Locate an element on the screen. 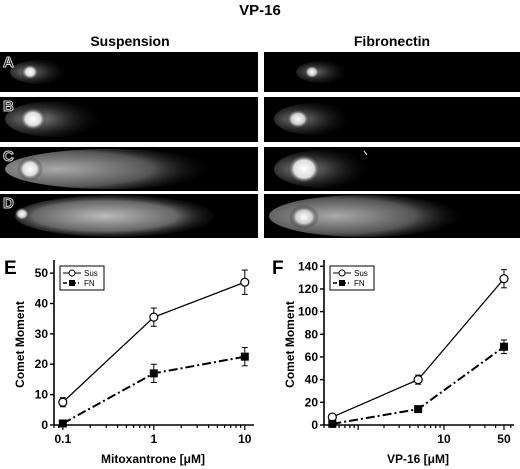 The width and height of the screenshot is (520, 469). chart-e-y-tick-label: 0 is located at coordinates (44, 425).